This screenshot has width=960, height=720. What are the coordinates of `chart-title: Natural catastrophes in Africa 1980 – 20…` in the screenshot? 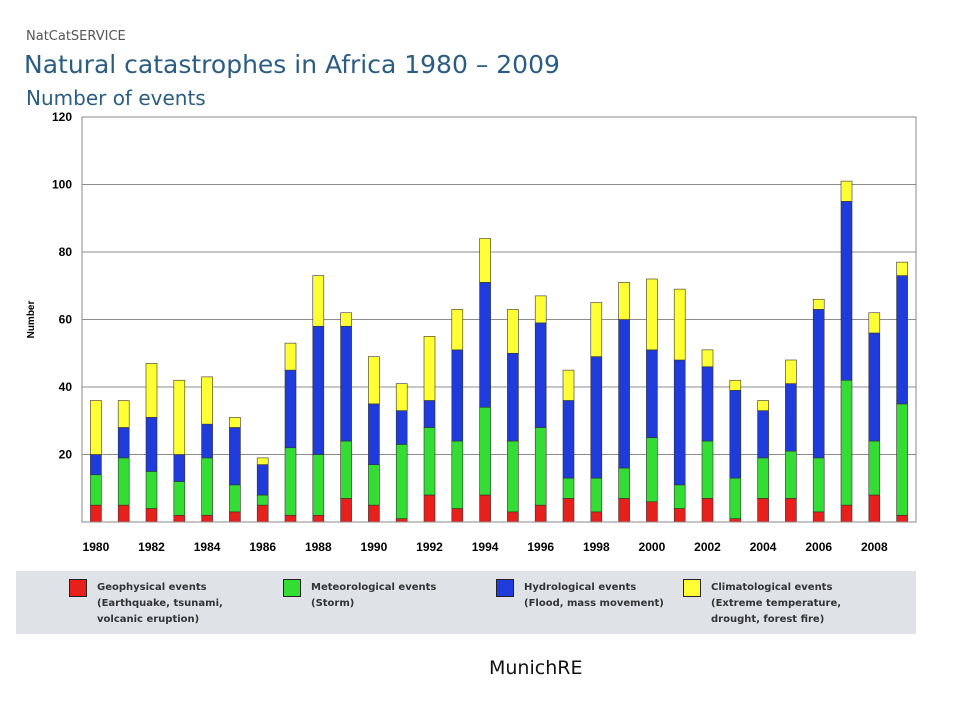 It's located at (292, 64).